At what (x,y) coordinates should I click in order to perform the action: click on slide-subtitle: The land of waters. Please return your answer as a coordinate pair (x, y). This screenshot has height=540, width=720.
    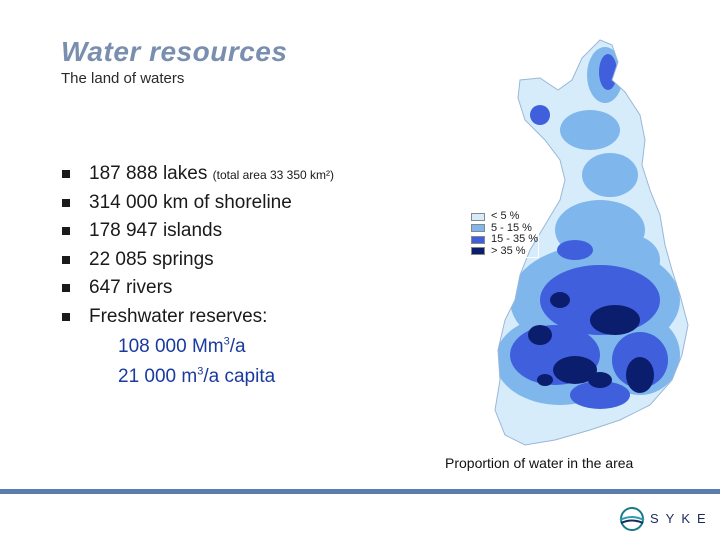
    Looking at the image, I should click on (123, 78).